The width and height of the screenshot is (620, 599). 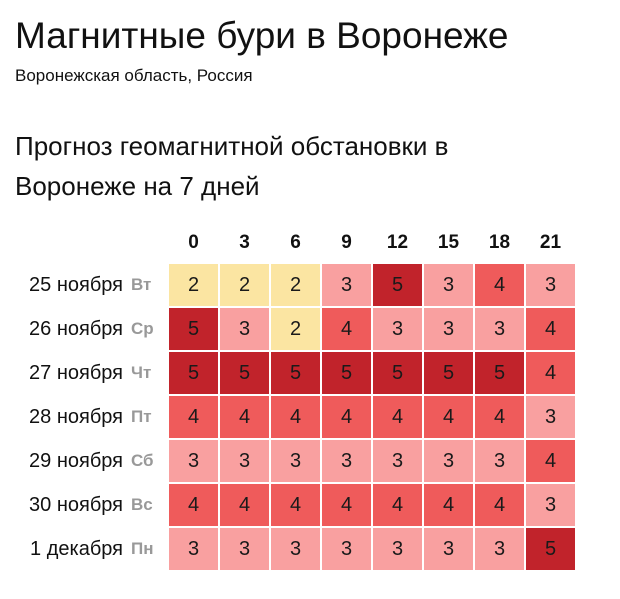 I want to click on weekday-label: Чт, so click(x=141, y=372).